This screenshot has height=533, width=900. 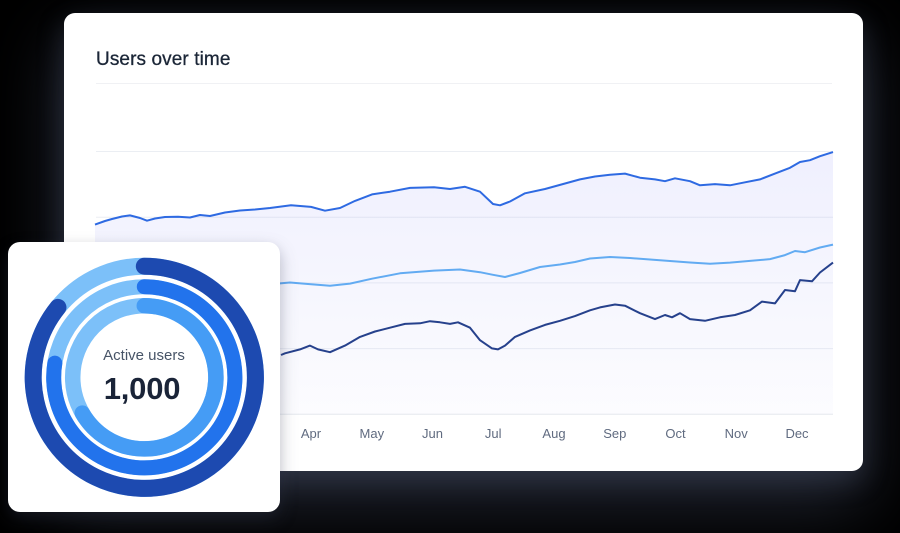 What do you see at coordinates (737, 433) in the screenshot?
I see `svg-text: Nov` at bounding box center [737, 433].